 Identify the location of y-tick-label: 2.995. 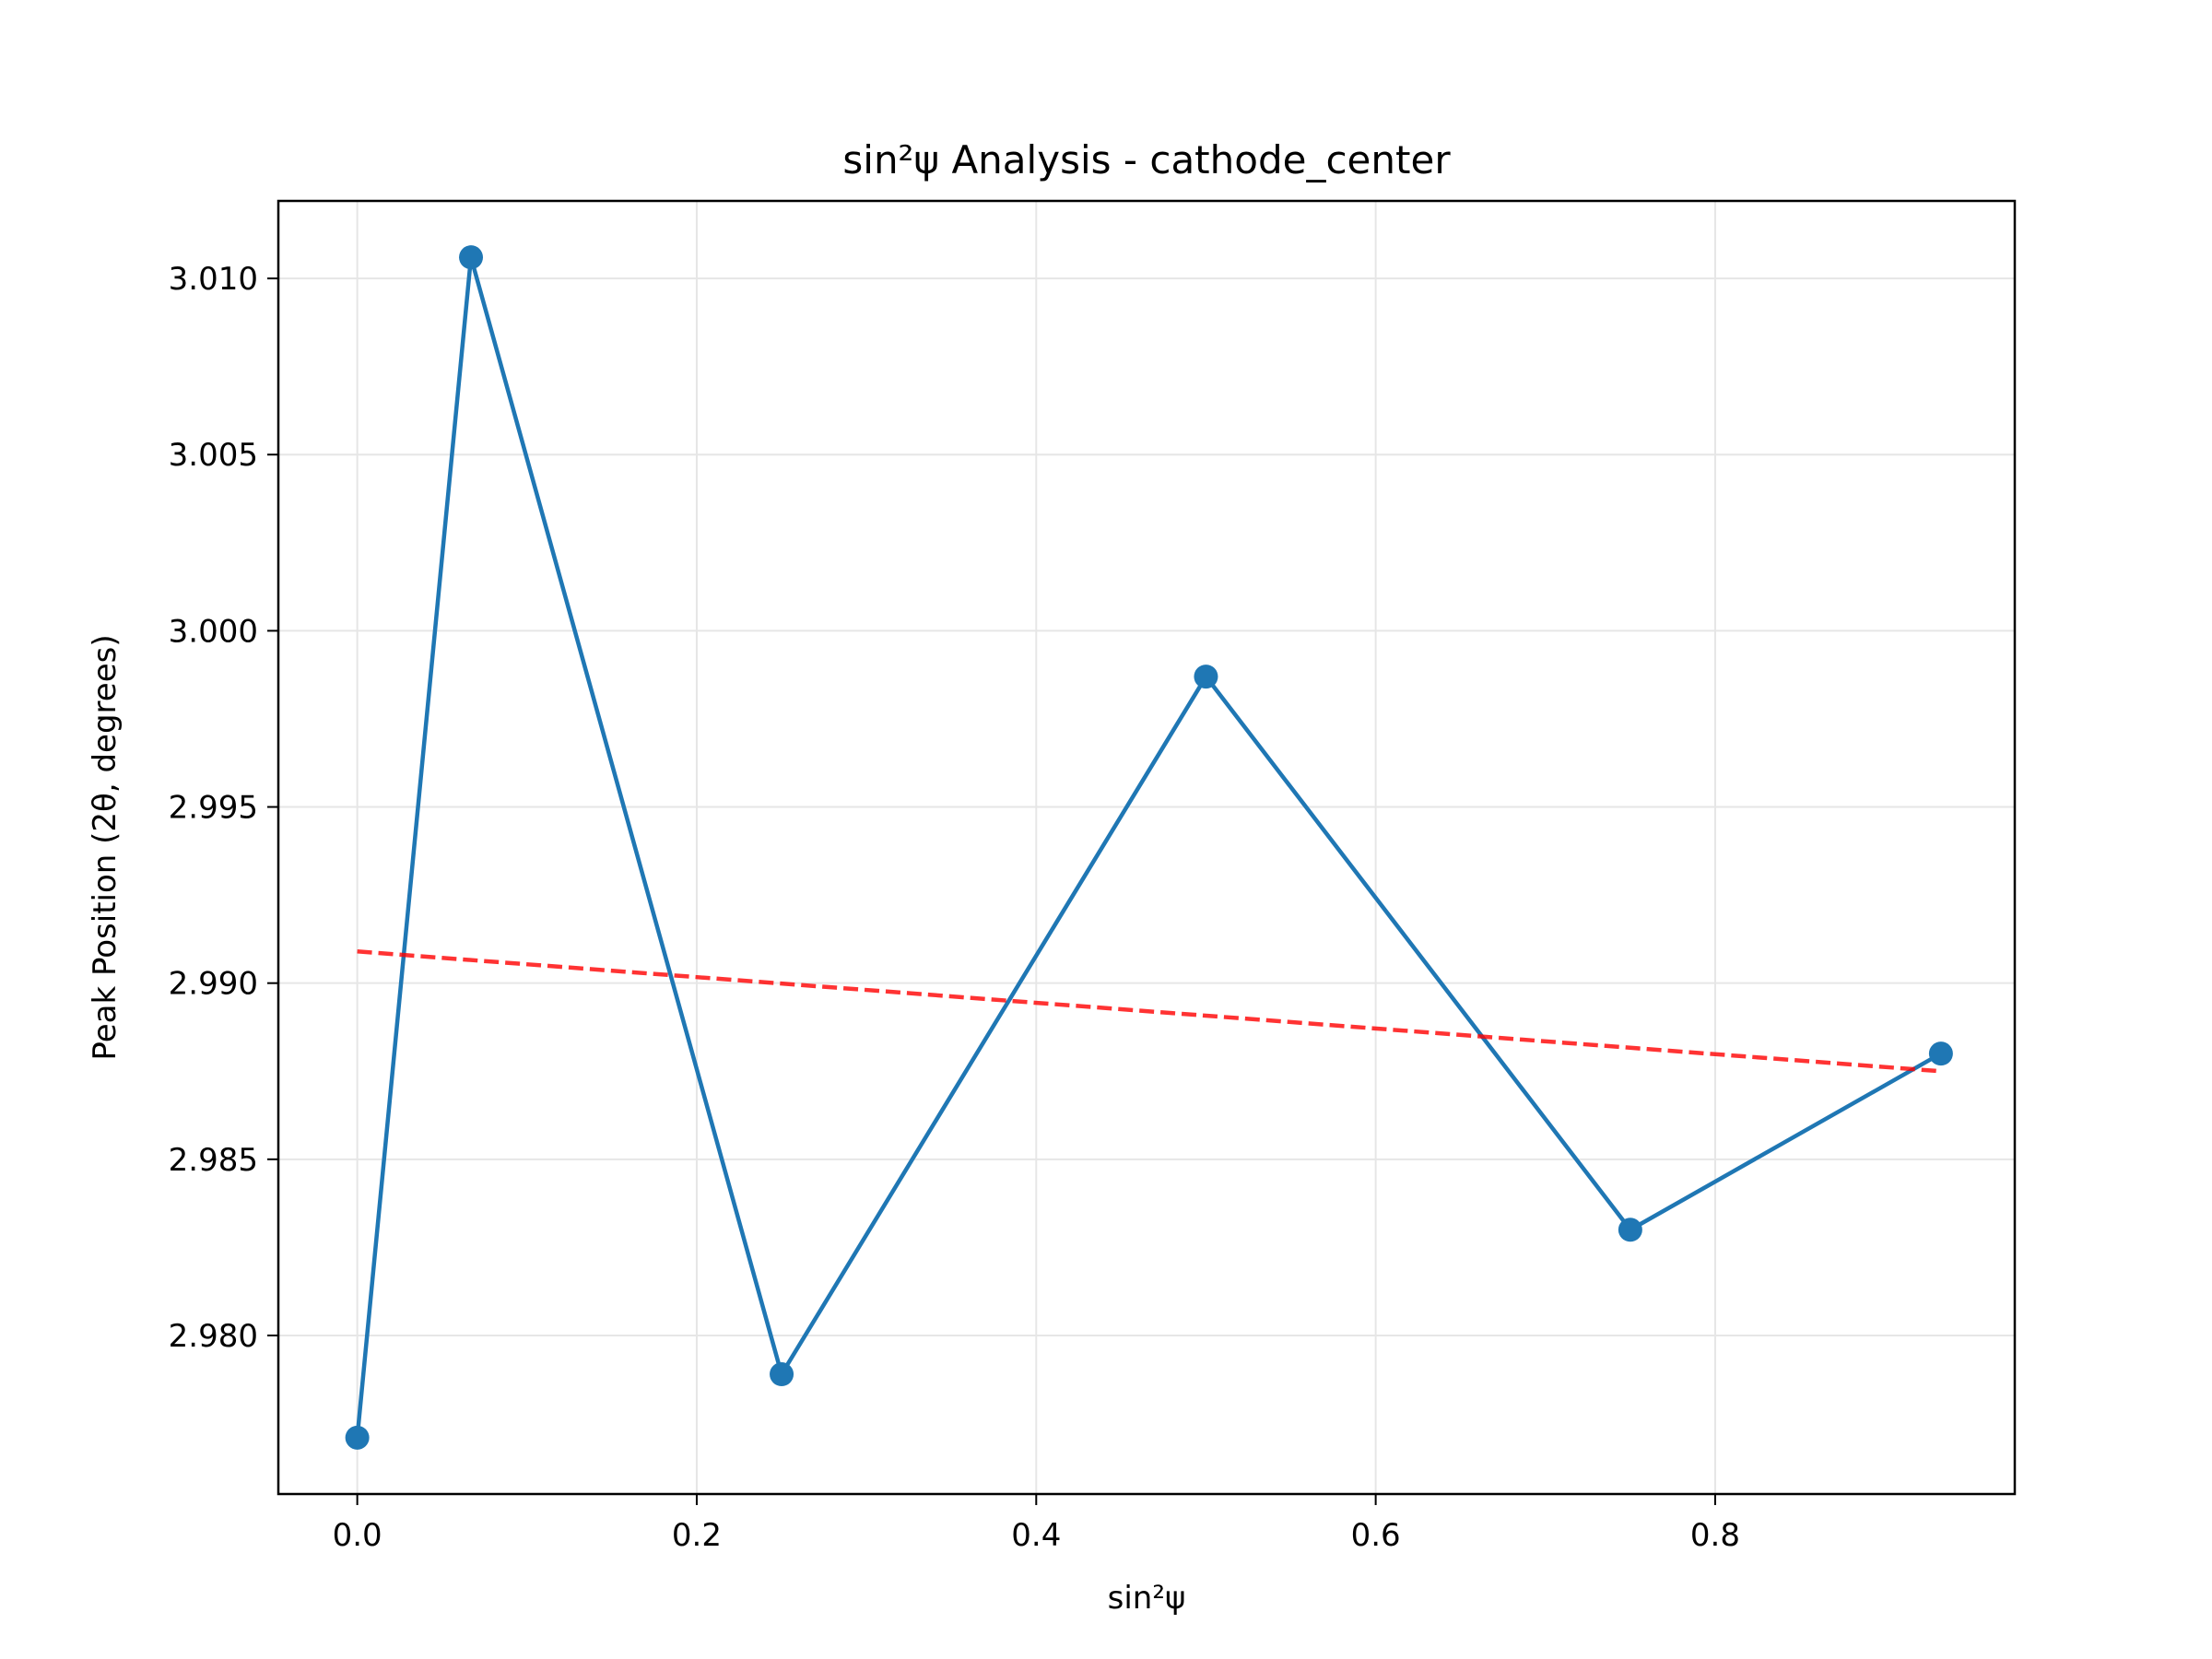
(213, 808).